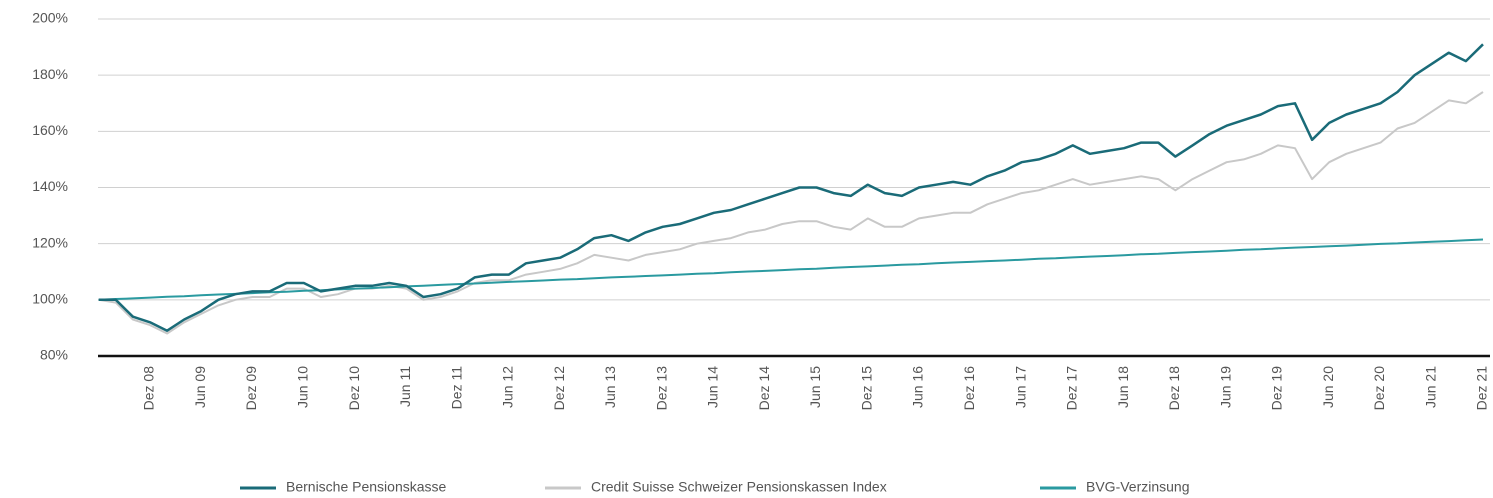 This screenshot has width=1493, height=498. What do you see at coordinates (456, 388) in the screenshot?
I see `x-tick-label: Dez 11` at bounding box center [456, 388].